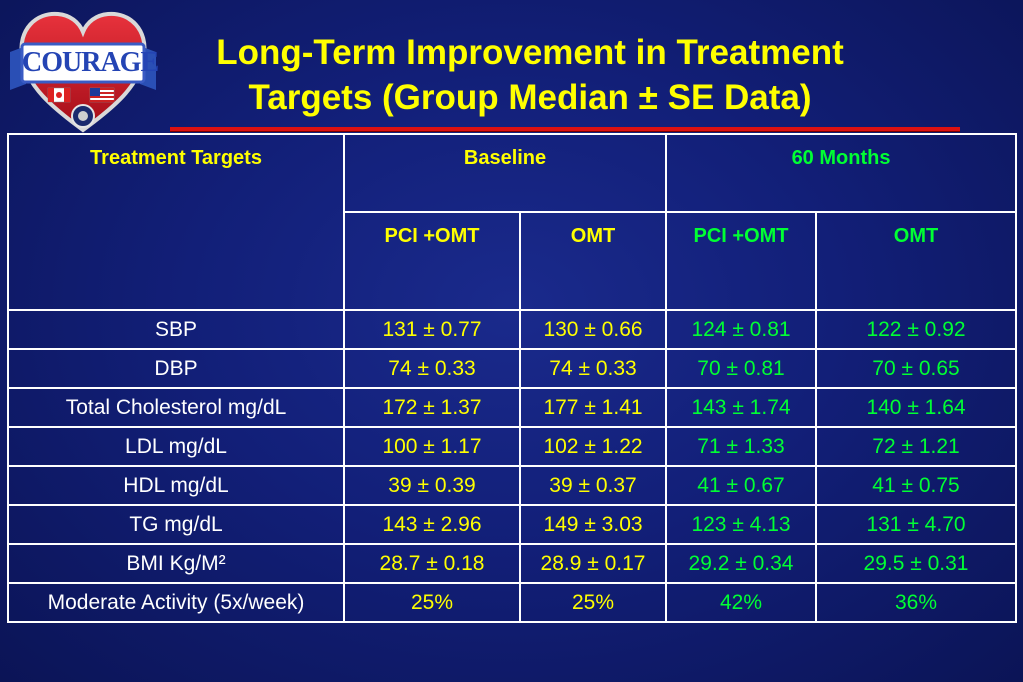  What do you see at coordinates (593, 563) in the screenshot?
I see `cell-baseline-omt: 28.9 ± 0.17` at bounding box center [593, 563].